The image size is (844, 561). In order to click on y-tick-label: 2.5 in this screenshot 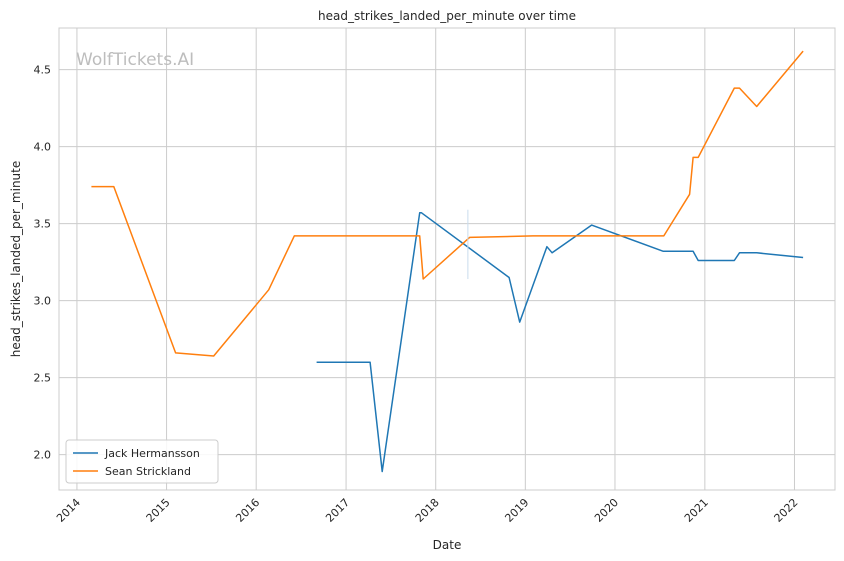, I will do `click(43, 378)`.